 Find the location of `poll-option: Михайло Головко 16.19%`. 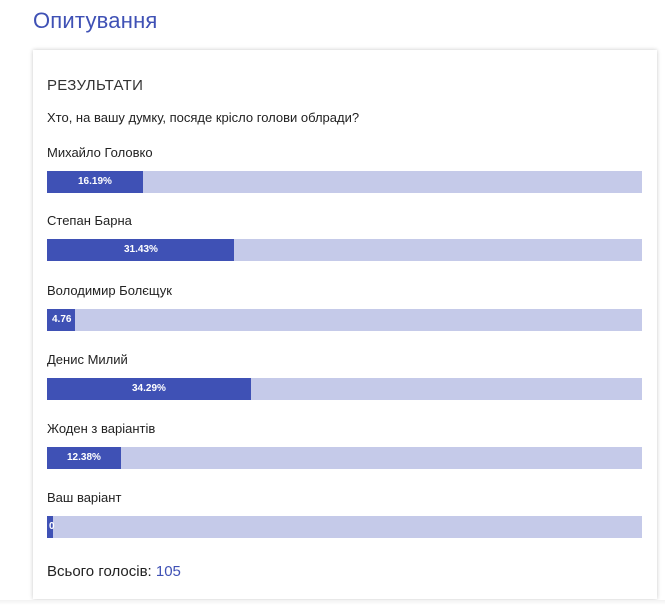

poll-option: Михайло Головко 16.19% is located at coordinates (345, 175).